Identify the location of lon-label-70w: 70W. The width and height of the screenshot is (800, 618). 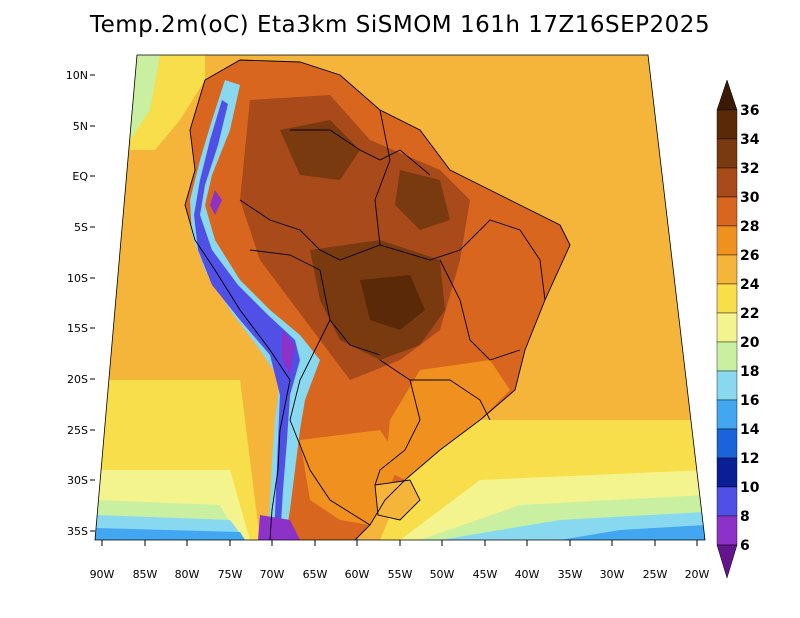
(272, 574).